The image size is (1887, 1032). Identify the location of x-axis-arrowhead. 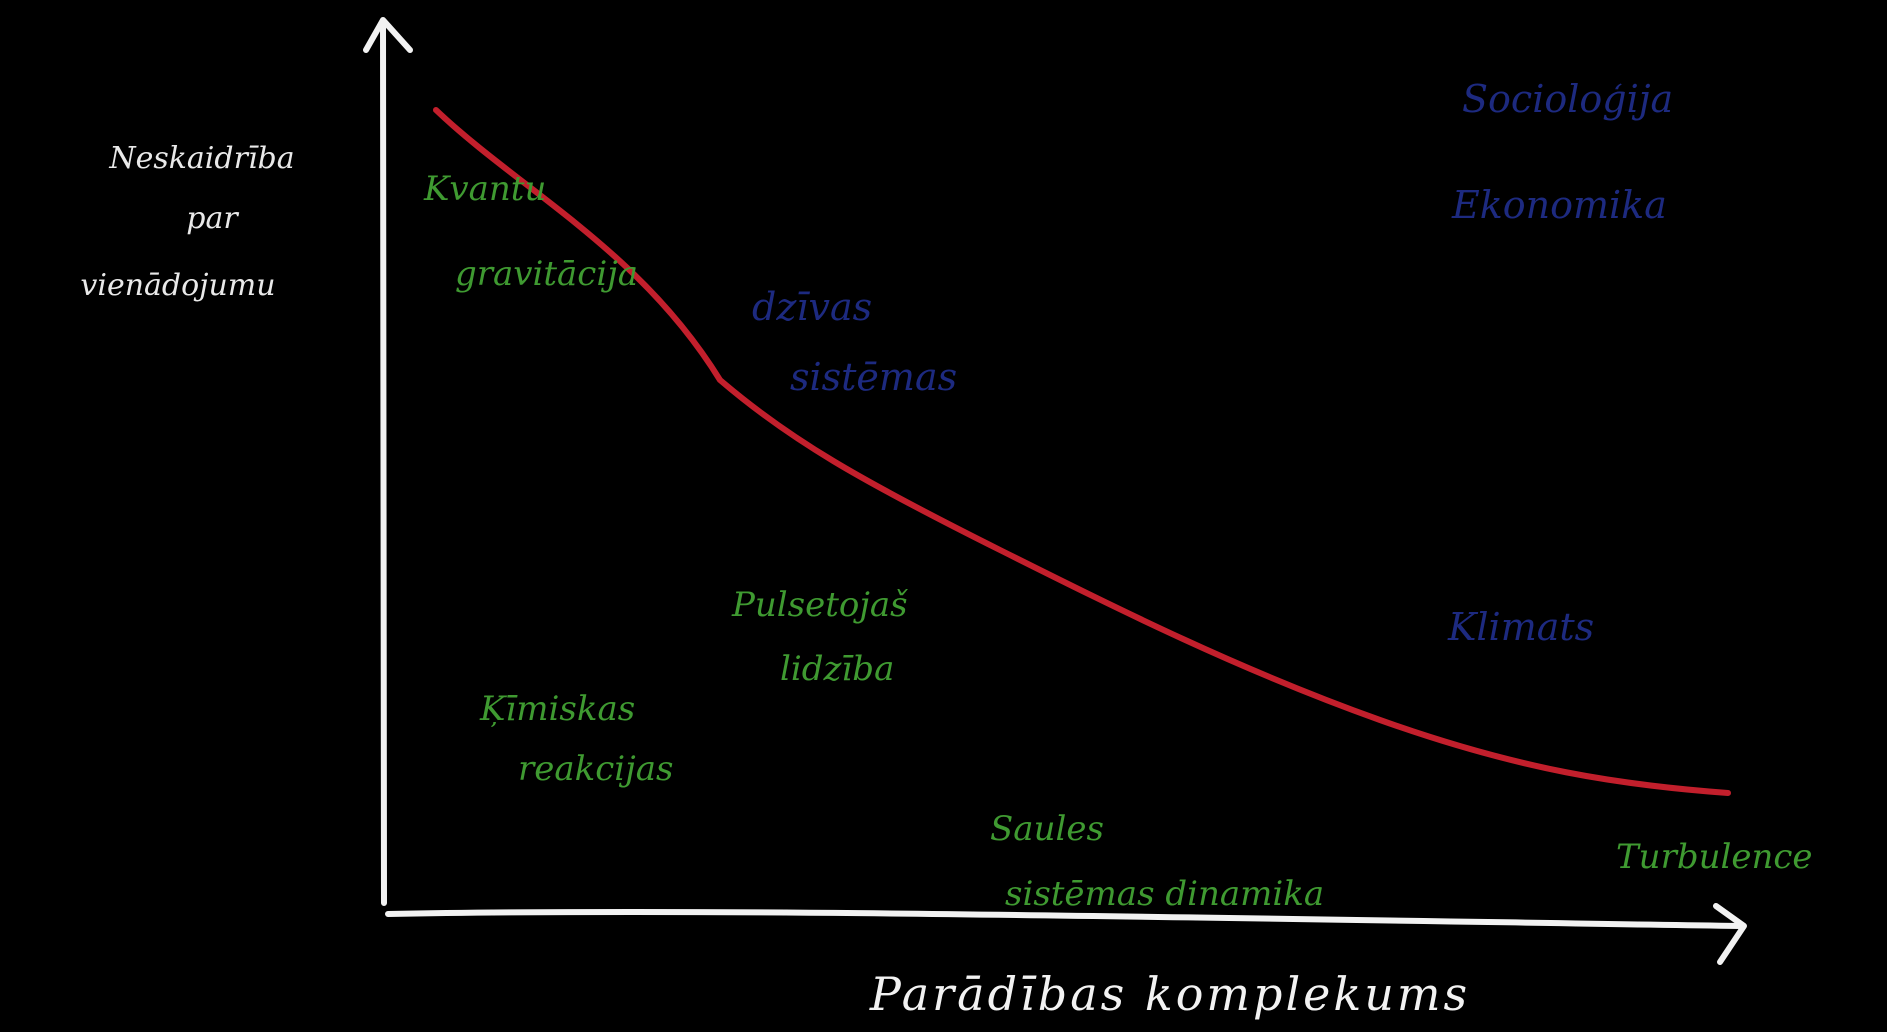
(1730, 934).